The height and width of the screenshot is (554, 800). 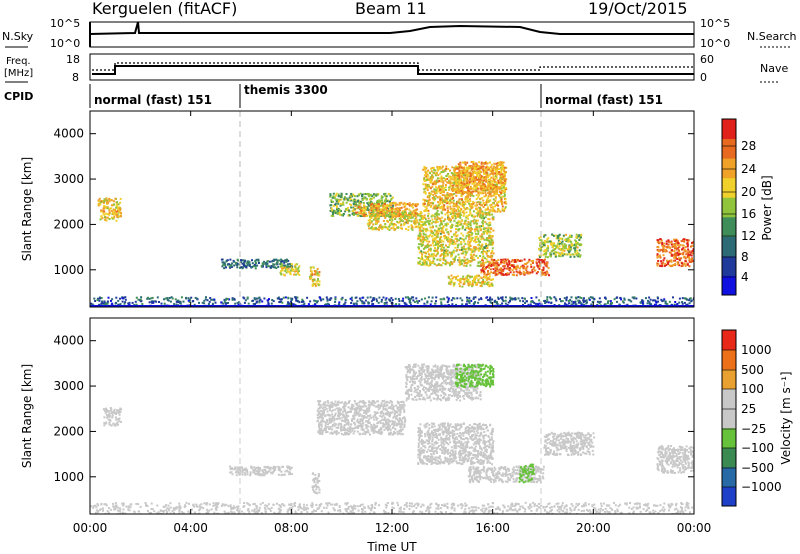 What do you see at coordinates (715, 43) in the screenshot?
I see `nsearch-tick-bottom: 10^0` at bounding box center [715, 43].